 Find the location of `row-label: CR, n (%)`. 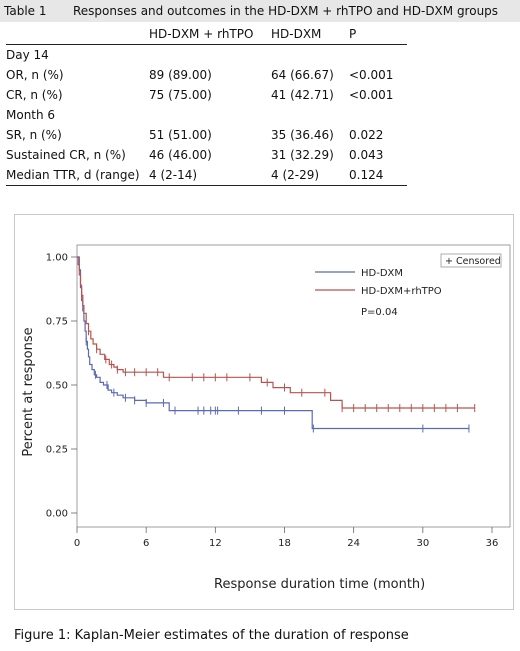

row-label: CR, n (%) is located at coordinates (34, 95).